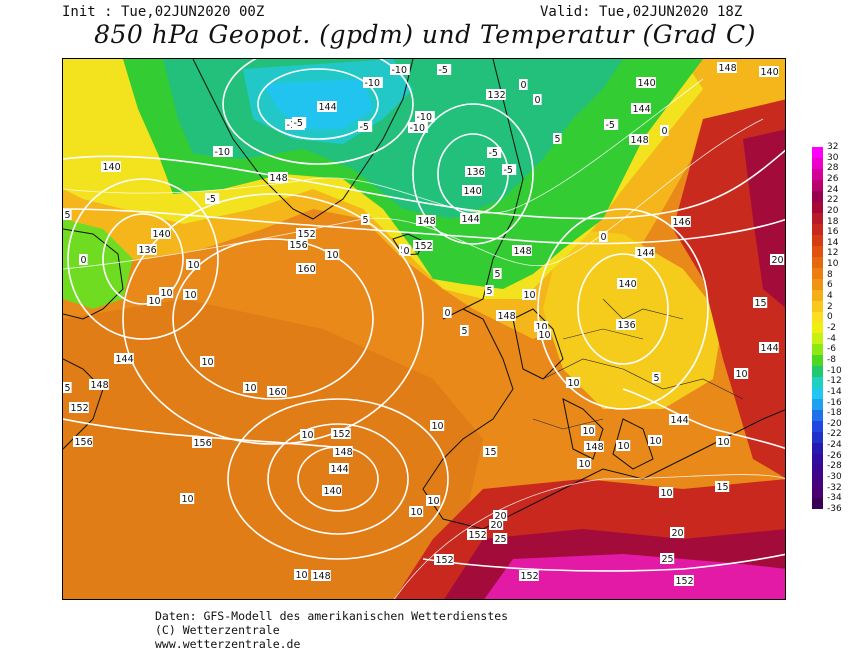 This screenshot has width=850, height=657. I want to click on geopotential-label: 136, so click(476, 172).